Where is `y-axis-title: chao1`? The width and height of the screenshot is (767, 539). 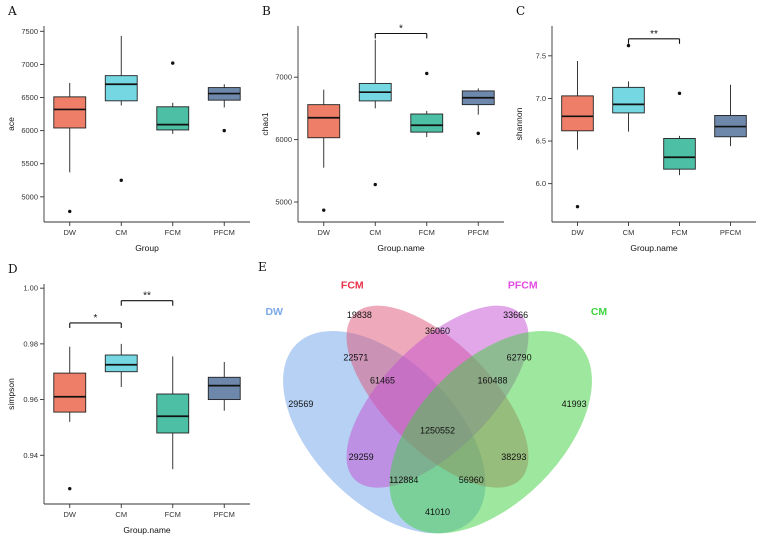
y-axis-title: chao1 is located at coordinates (265, 123).